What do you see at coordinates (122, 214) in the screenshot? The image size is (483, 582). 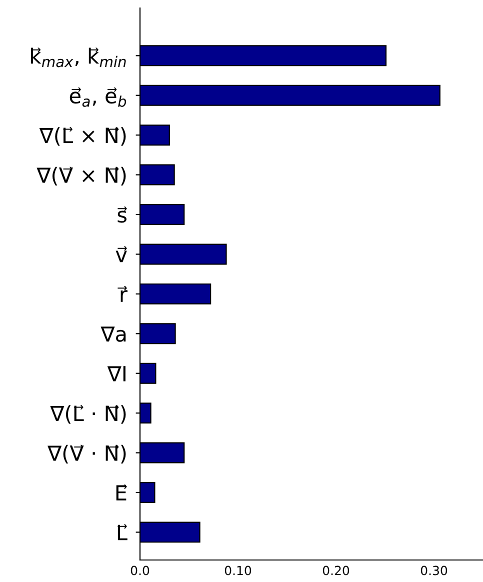 I see `y-tick-label: s⃗` at bounding box center [122, 214].